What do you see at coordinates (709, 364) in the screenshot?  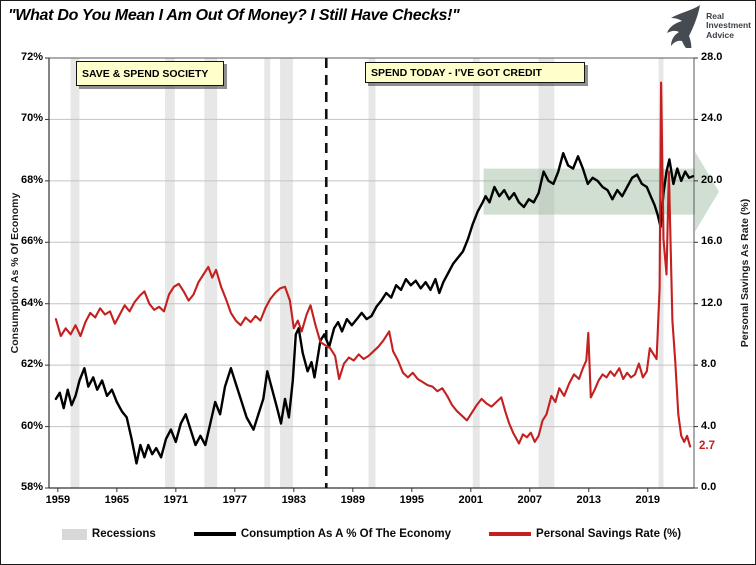 I see `y-axis-tick-right: 8.0` at bounding box center [709, 364].